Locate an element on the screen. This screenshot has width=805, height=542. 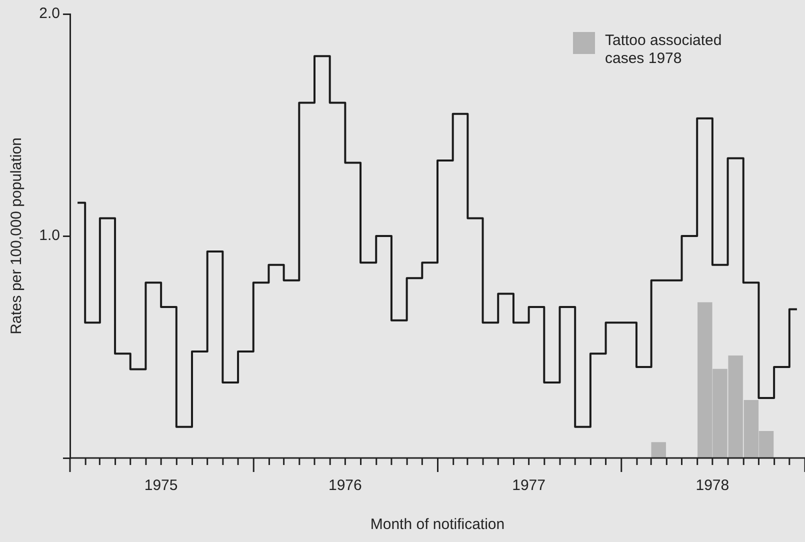
x-tick-label: 1975 is located at coordinates (161, 485).